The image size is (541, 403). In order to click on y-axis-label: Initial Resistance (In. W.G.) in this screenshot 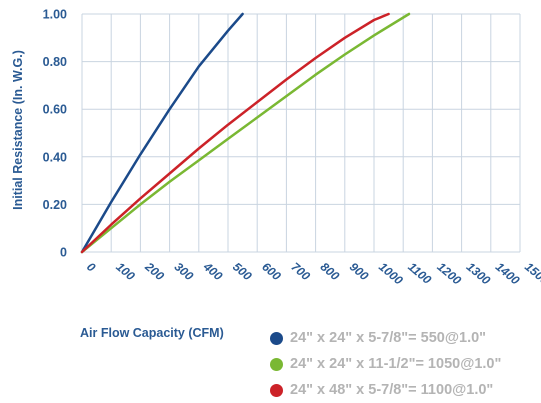, I will do `click(18, 130)`.